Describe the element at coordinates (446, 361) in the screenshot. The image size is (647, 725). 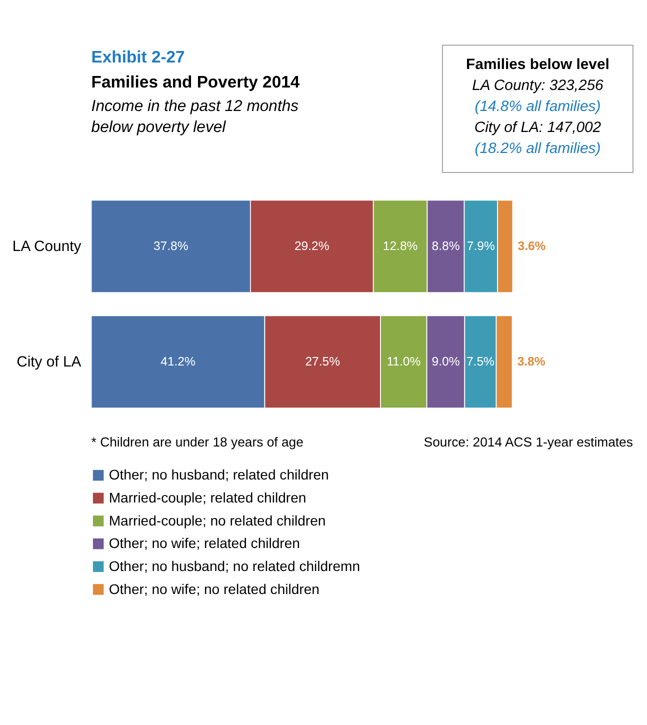
I see `data-label: 9.0%` at that location.